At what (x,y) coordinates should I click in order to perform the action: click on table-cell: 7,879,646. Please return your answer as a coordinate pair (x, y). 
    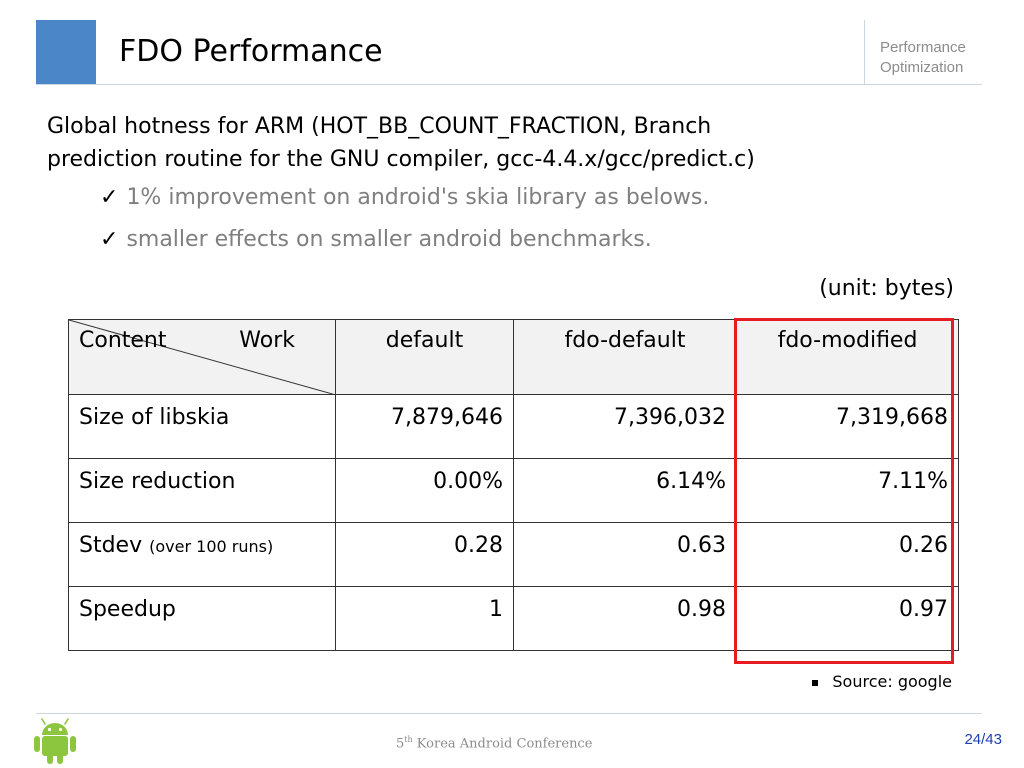
    Looking at the image, I should click on (424, 426).